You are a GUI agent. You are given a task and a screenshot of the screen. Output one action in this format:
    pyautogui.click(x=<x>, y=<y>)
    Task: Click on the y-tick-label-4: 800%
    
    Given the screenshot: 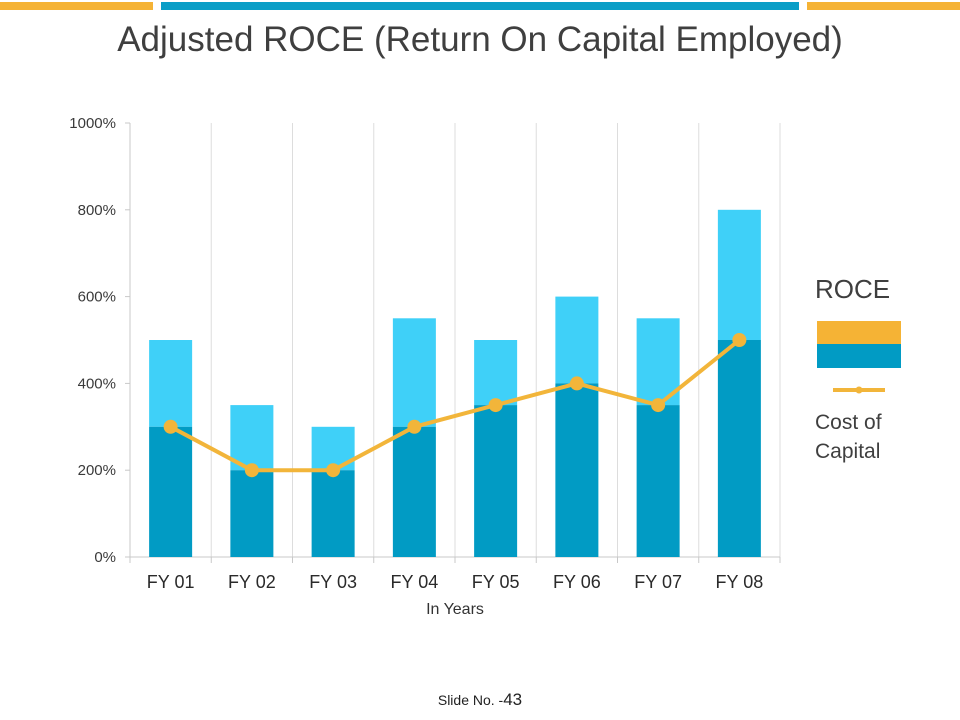 What is the action you would take?
    pyautogui.click(x=97, y=210)
    